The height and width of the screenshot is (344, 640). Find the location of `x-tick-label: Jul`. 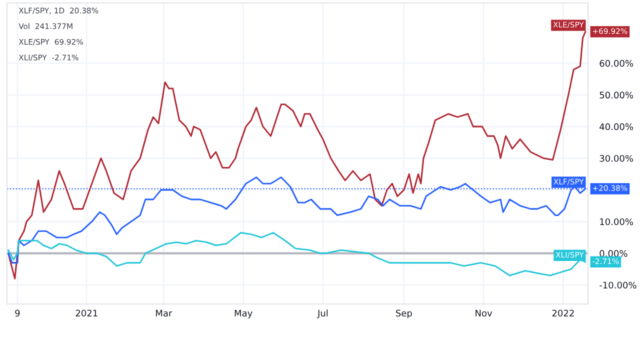

x-tick-label: Jul is located at coordinates (322, 314).